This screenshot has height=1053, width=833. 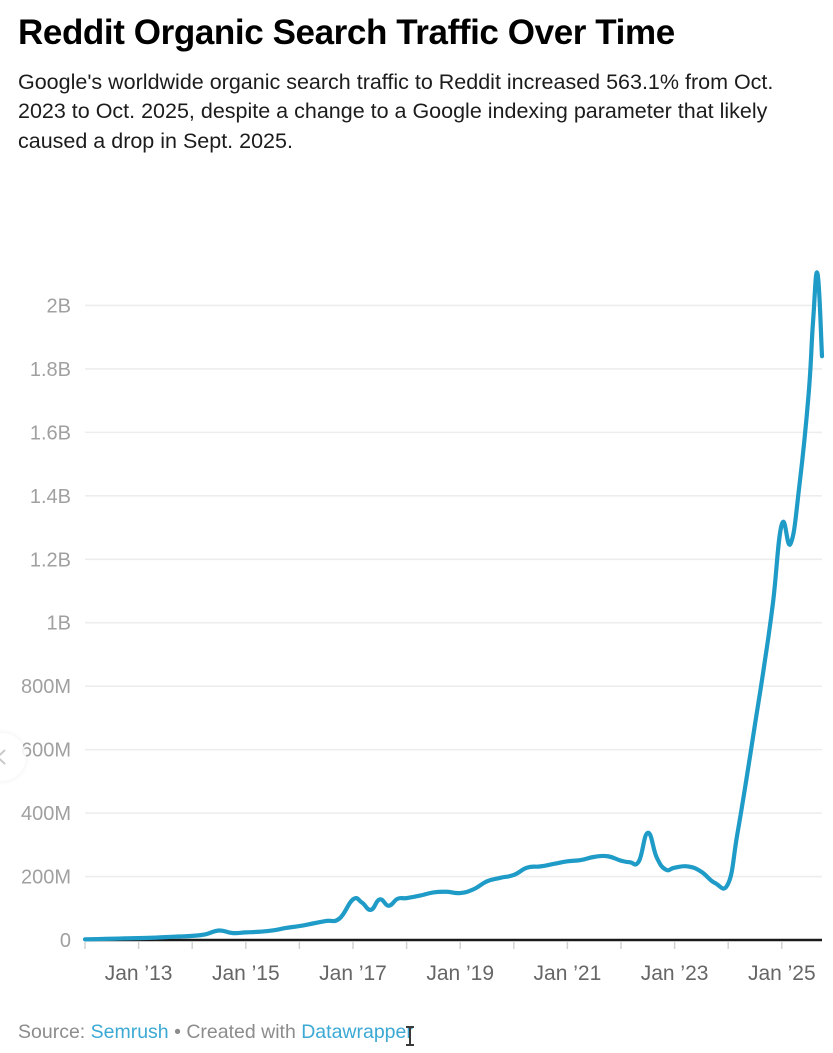 What do you see at coordinates (246, 973) in the screenshot?
I see `x-axis-tick-label: Jan ’15` at bounding box center [246, 973].